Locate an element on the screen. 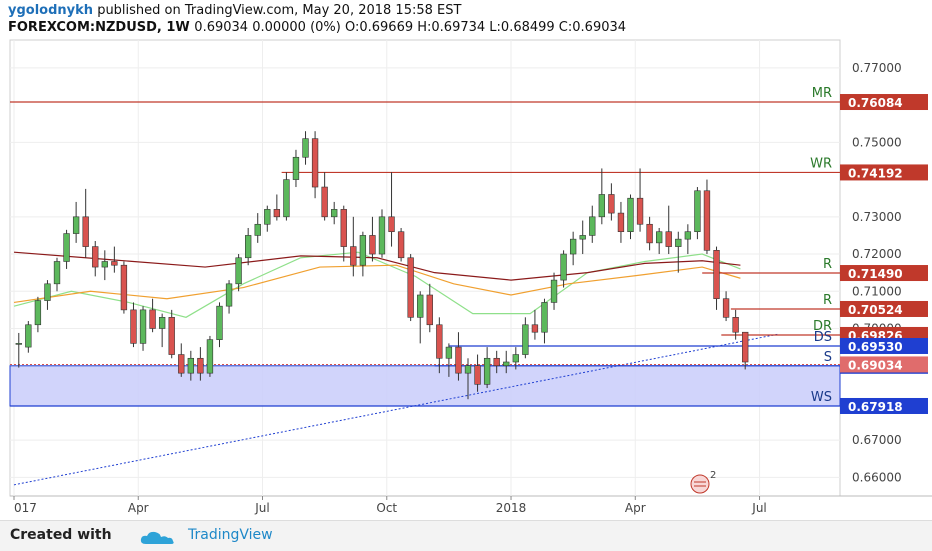  tradingview-brand: TradingView is located at coordinates (230, 535).